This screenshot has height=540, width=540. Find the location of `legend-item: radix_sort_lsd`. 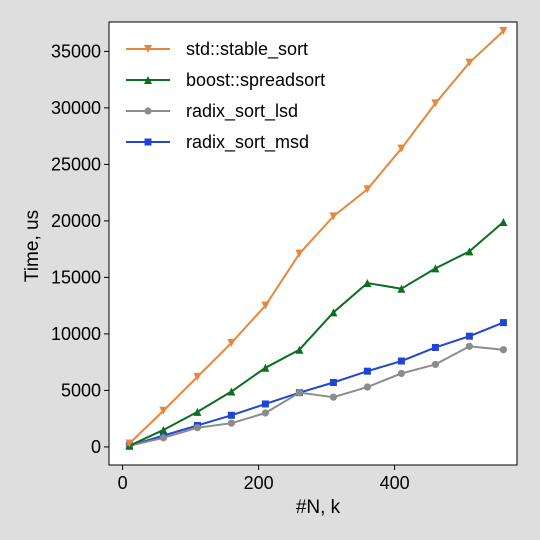

legend-item: radix_sort_lsd is located at coordinates (212, 111).